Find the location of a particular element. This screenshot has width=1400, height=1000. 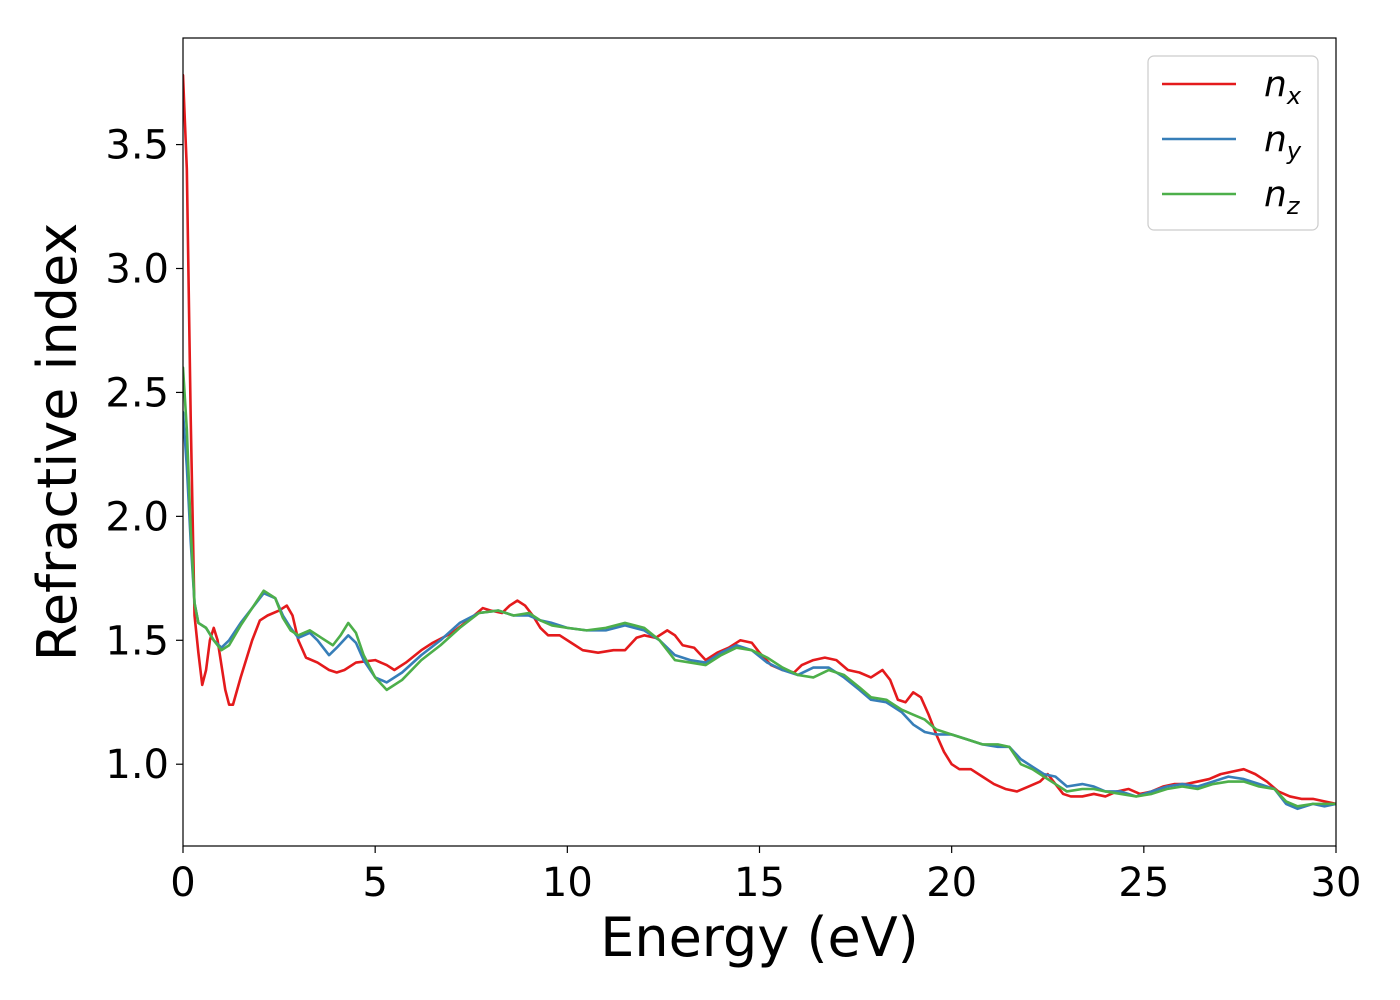

legend-item-n-z: nz is located at coordinates (1231, 197).